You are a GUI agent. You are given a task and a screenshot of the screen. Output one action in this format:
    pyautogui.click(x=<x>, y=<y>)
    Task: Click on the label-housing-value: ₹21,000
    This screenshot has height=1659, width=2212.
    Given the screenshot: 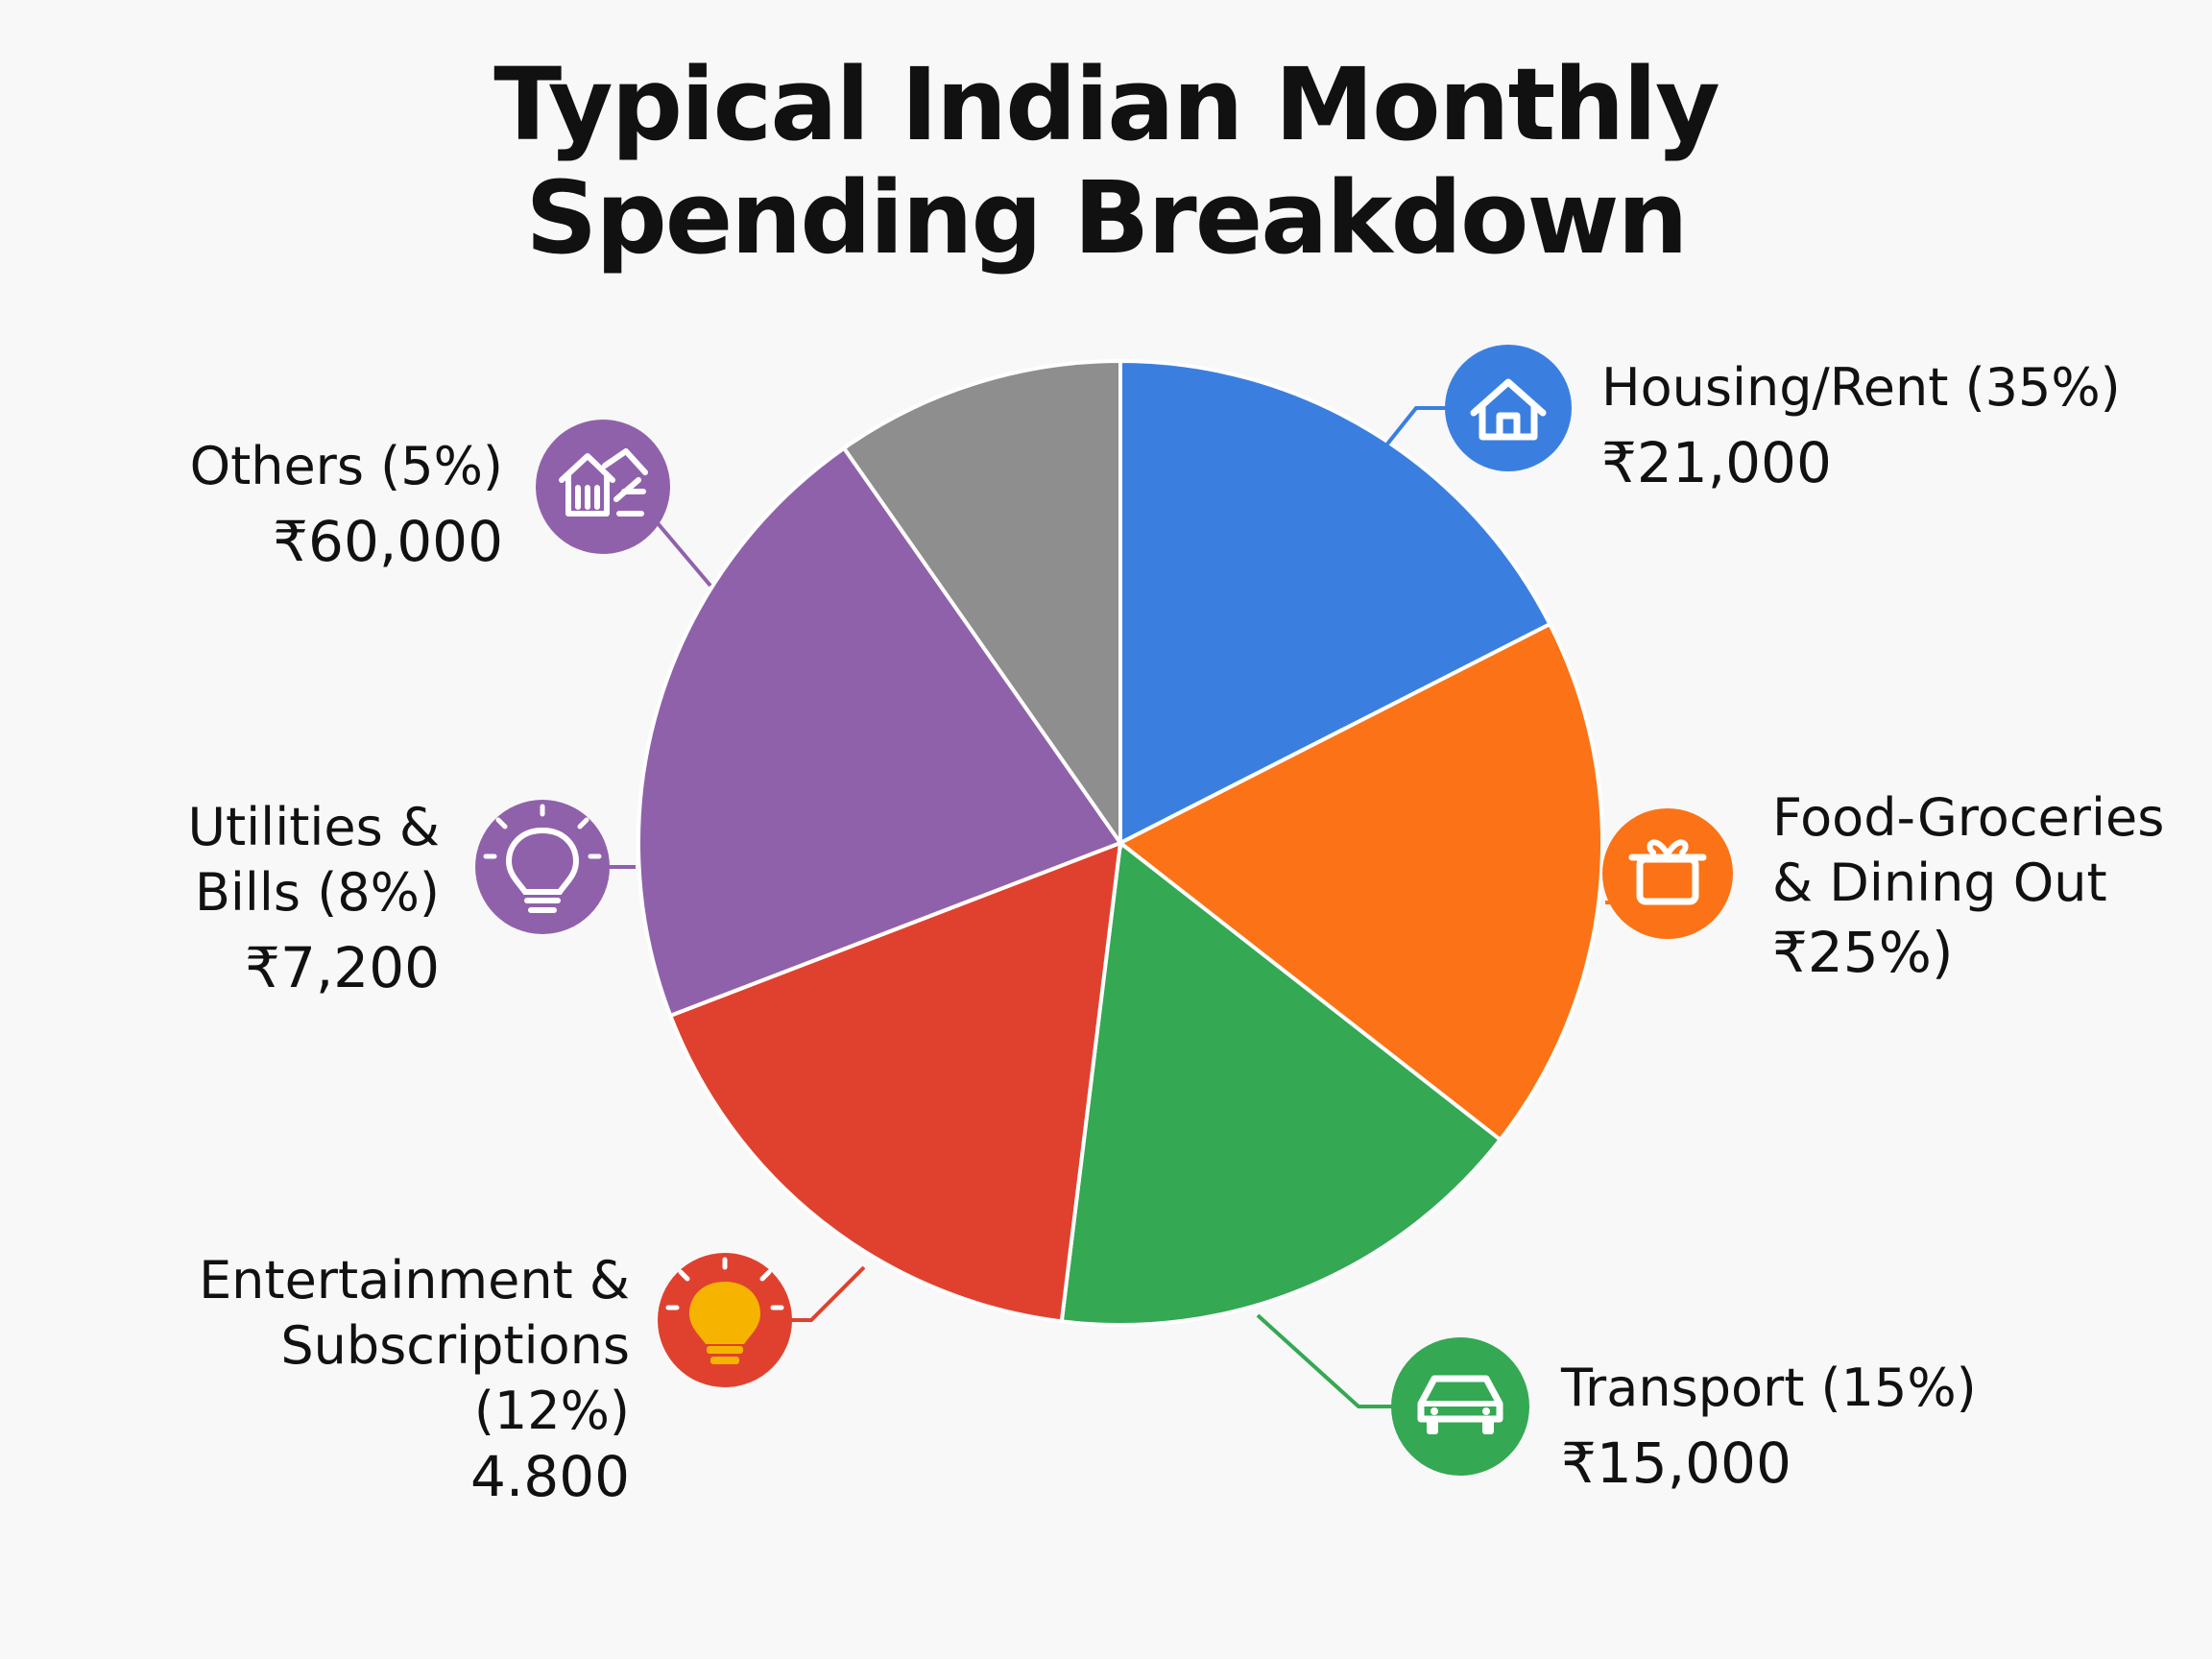 What is the action you would take?
    pyautogui.click(x=1717, y=462)
    